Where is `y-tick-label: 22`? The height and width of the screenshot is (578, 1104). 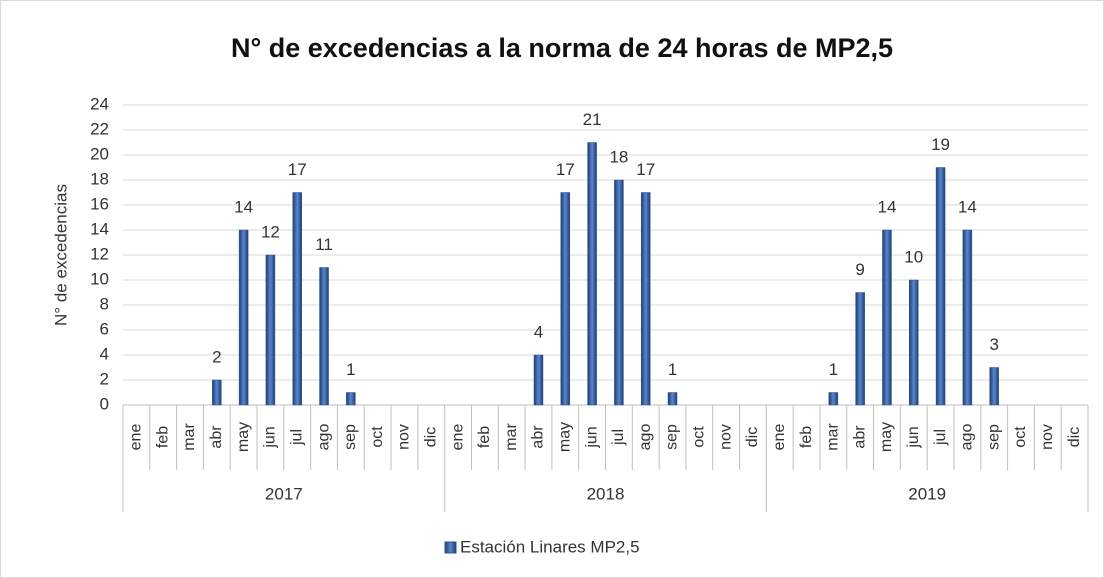 y-tick-label: 22 is located at coordinates (99, 128).